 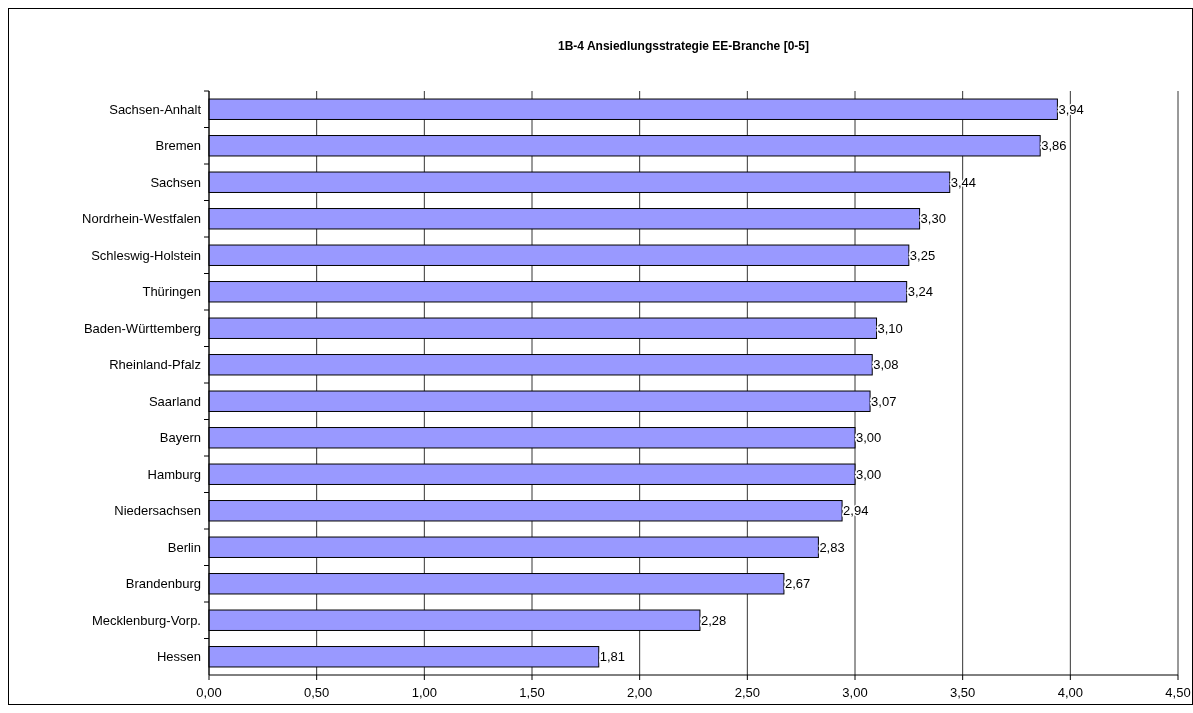 I want to click on data-label: 2,28, so click(x=713, y=620).